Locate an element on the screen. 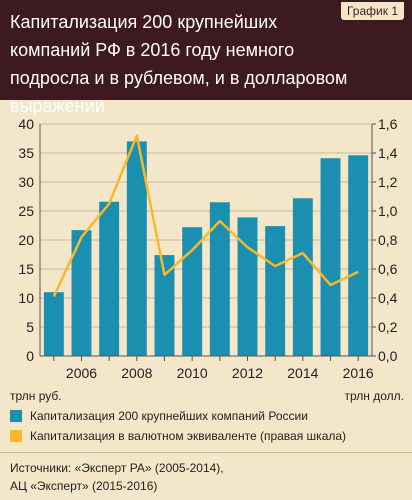 Image resolution: width=412 pixels, height=500 pixels. x-tick-label: 2010 is located at coordinates (192, 373).